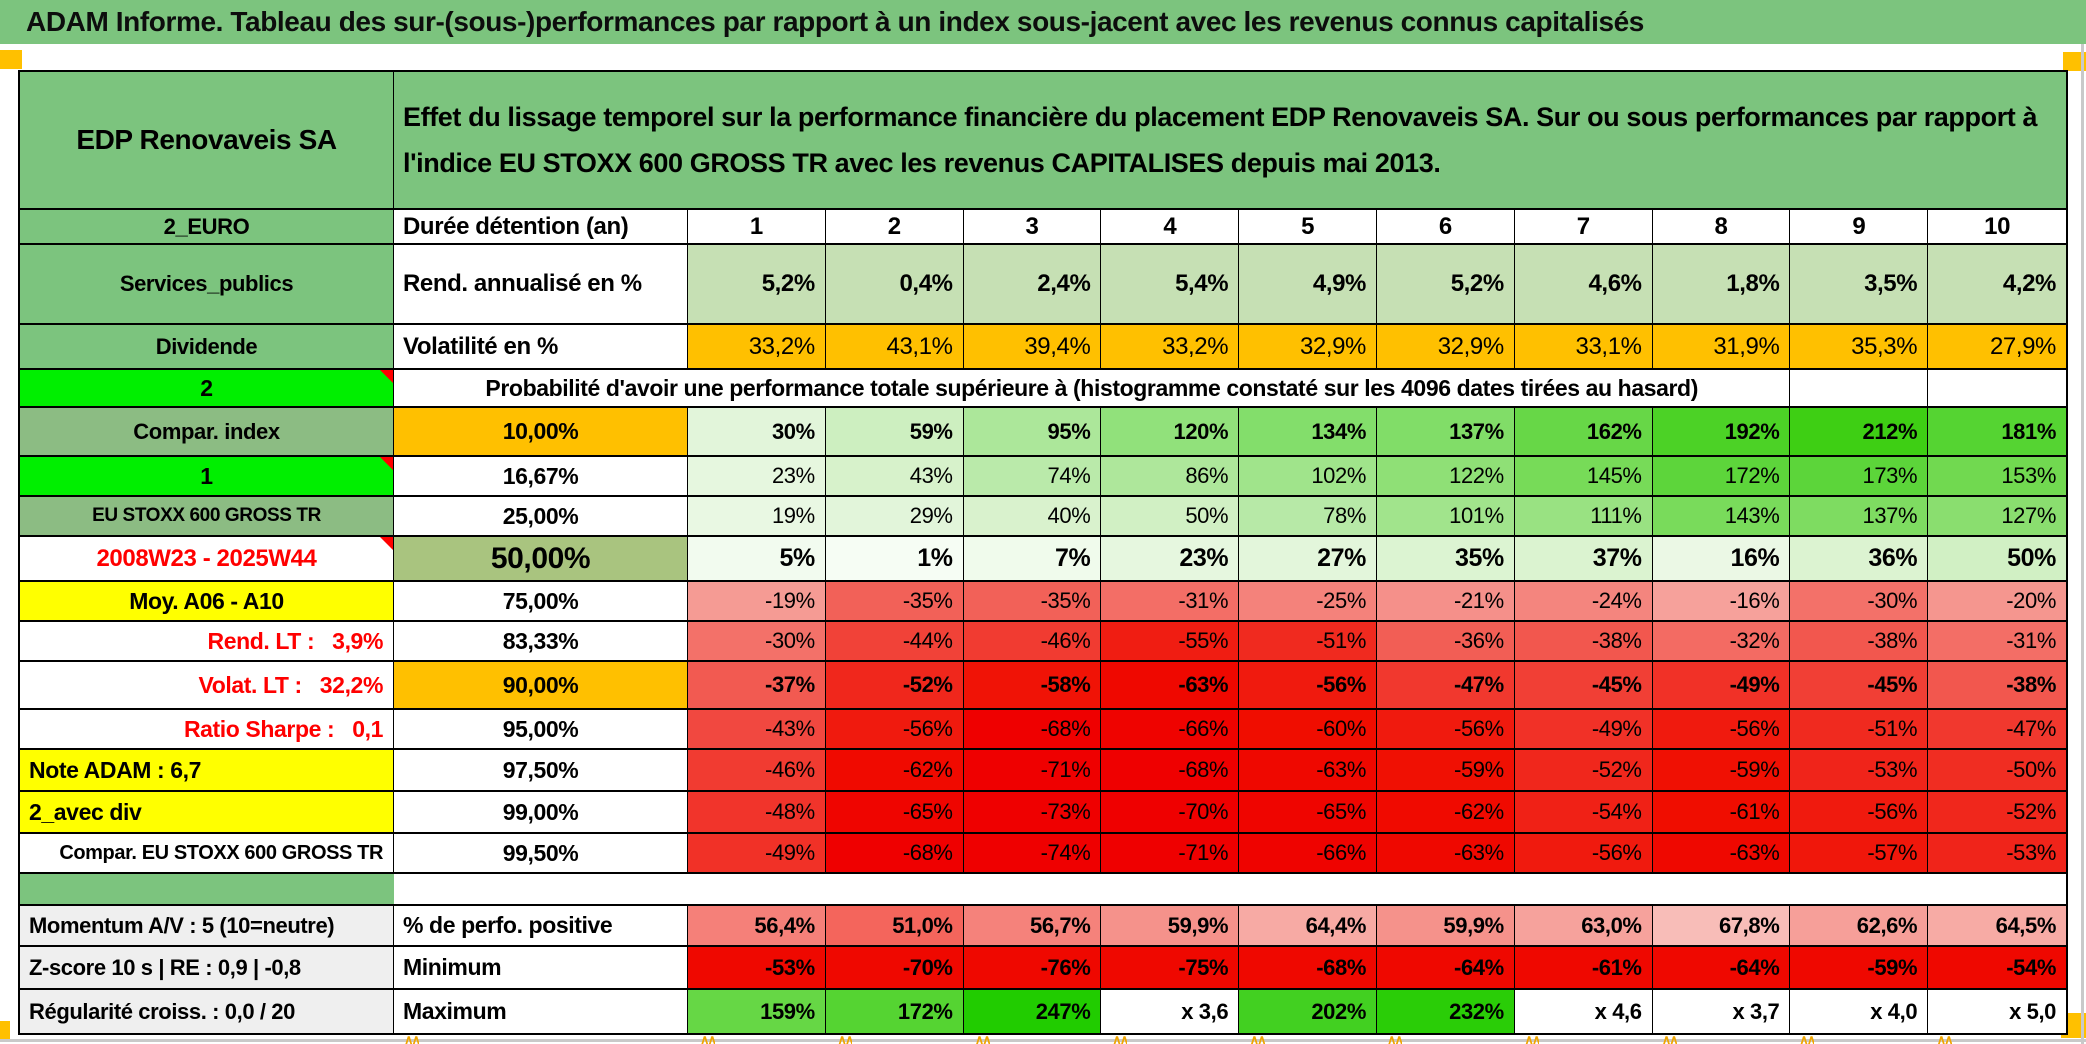 The height and width of the screenshot is (1044, 2086). I want to click on value-cell: 202%, so click(1308, 1011).